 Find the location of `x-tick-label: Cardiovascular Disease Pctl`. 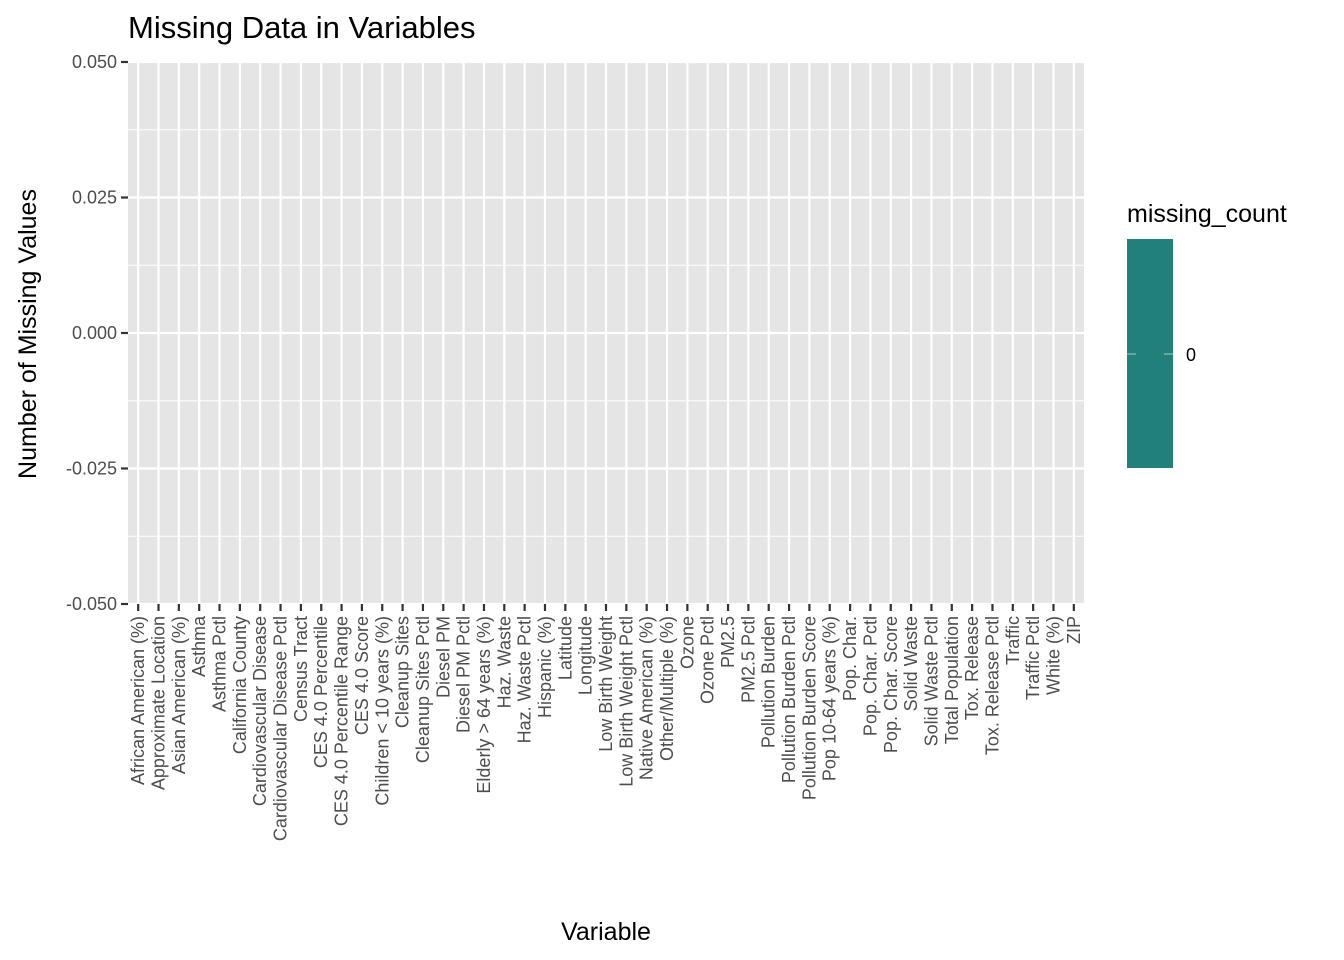

x-tick-label: Cardiovascular Disease Pctl is located at coordinates (281, 728).